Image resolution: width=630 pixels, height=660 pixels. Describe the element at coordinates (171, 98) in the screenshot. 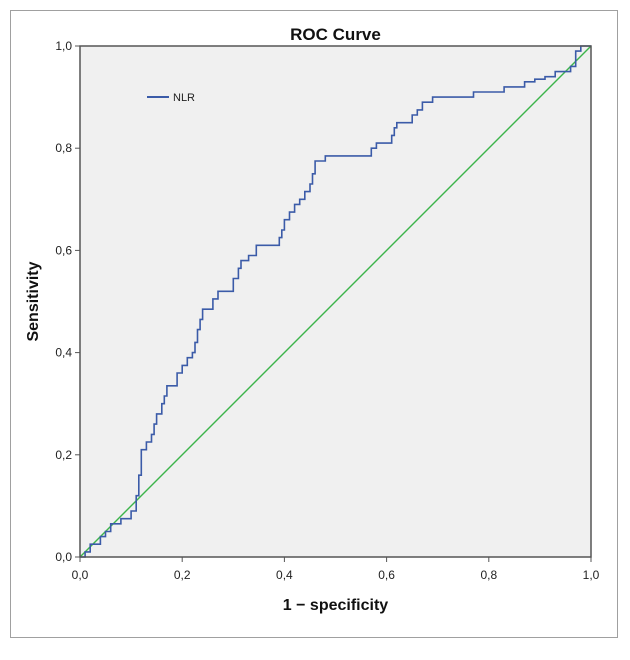

I see `legend: NLR` at that location.